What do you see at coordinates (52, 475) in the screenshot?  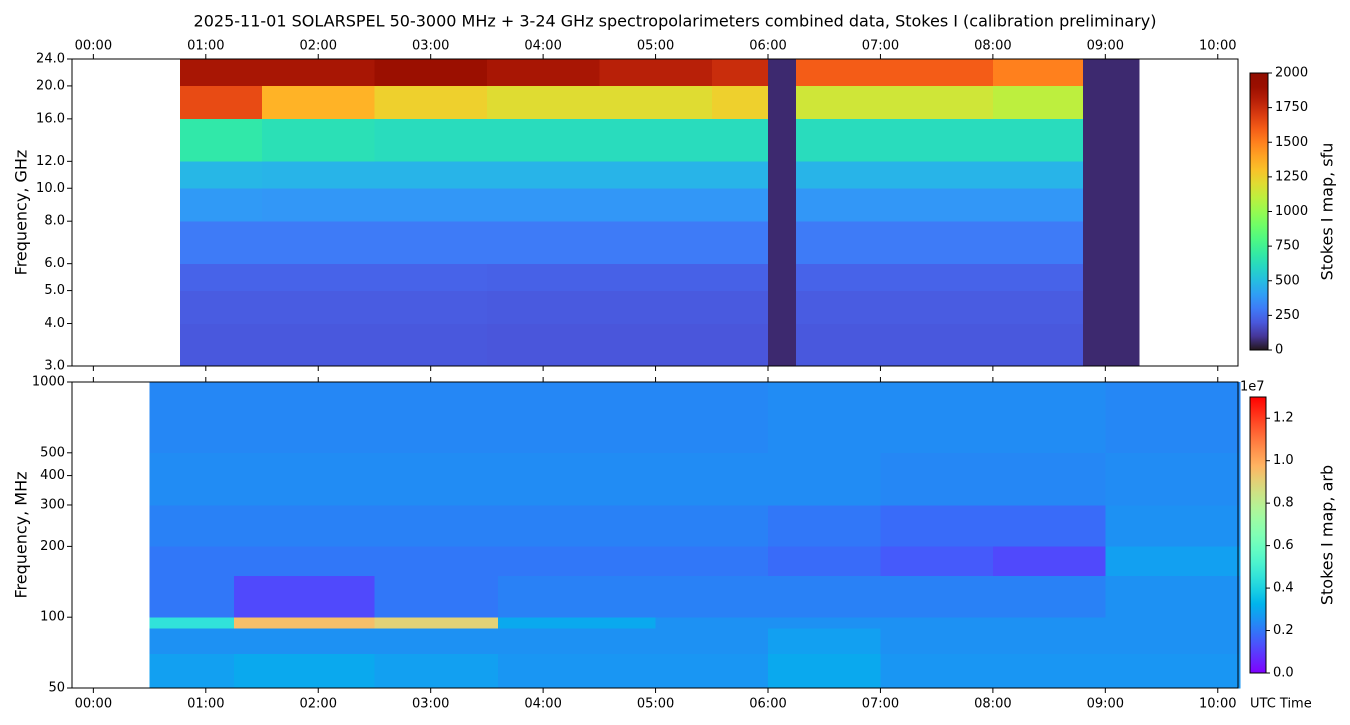 I see `y-tick-label: 400` at bounding box center [52, 475].